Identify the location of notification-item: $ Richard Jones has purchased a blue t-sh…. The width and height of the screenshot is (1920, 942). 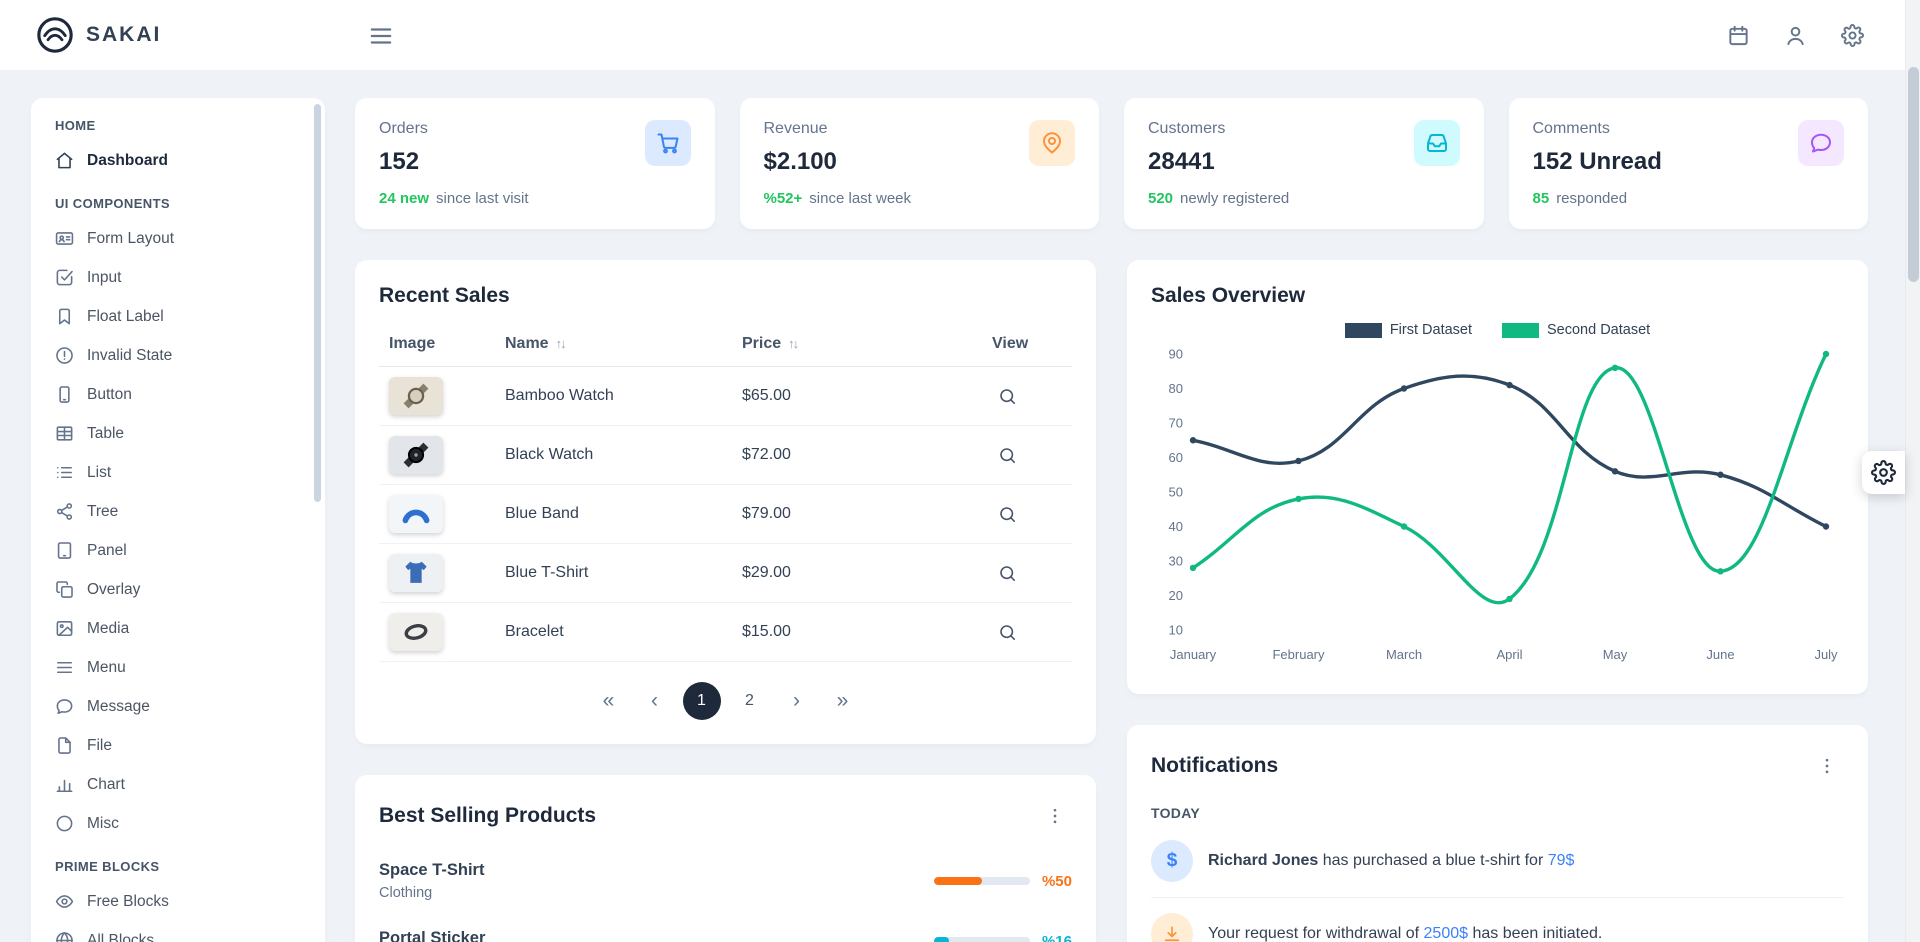
(1497, 861).